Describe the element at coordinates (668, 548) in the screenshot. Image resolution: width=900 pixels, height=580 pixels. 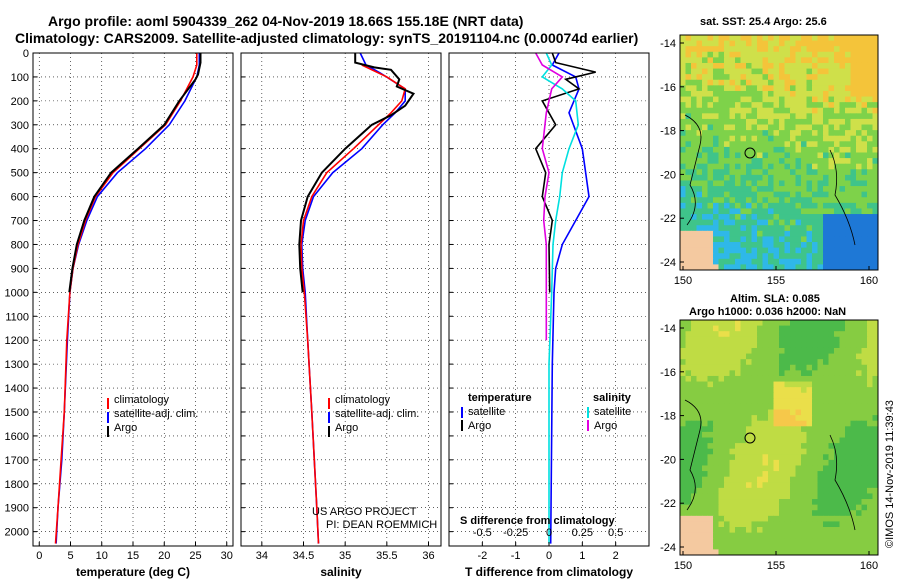
I see `lat-tick-label: -24` at that location.